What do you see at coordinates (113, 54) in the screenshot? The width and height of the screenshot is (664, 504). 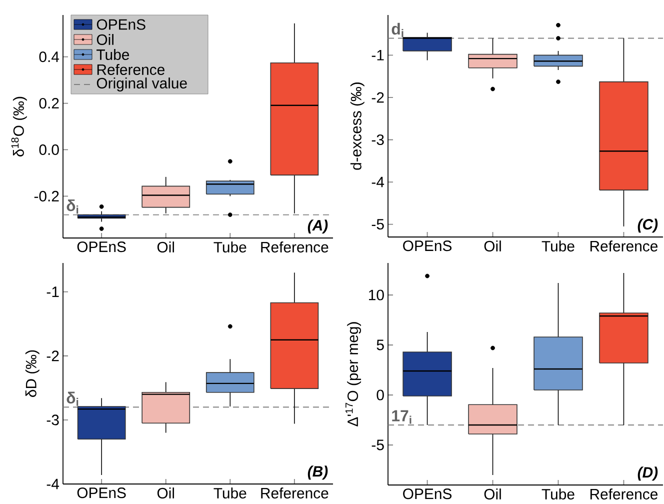 I see `category-label: Tube` at bounding box center [113, 54].